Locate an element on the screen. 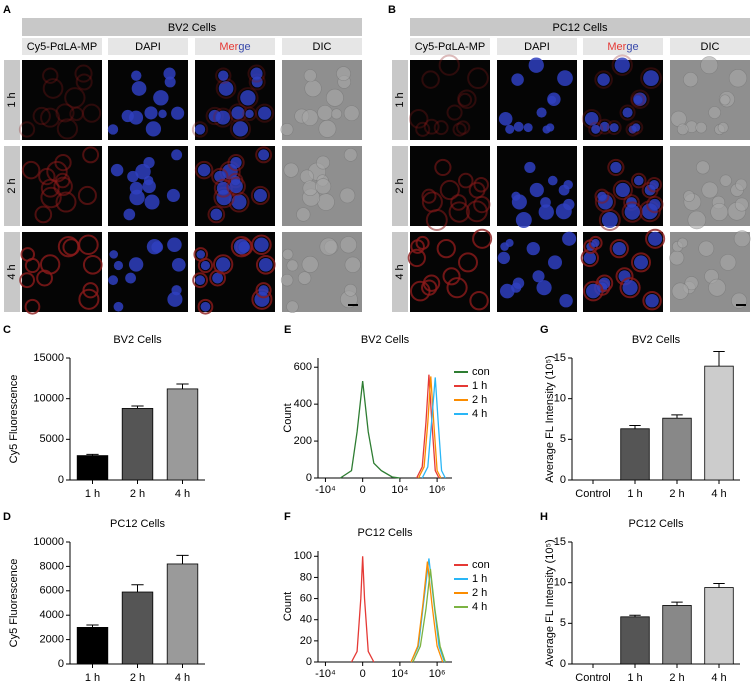 The image size is (753, 689). micrograph is located at coordinates (450, 100).